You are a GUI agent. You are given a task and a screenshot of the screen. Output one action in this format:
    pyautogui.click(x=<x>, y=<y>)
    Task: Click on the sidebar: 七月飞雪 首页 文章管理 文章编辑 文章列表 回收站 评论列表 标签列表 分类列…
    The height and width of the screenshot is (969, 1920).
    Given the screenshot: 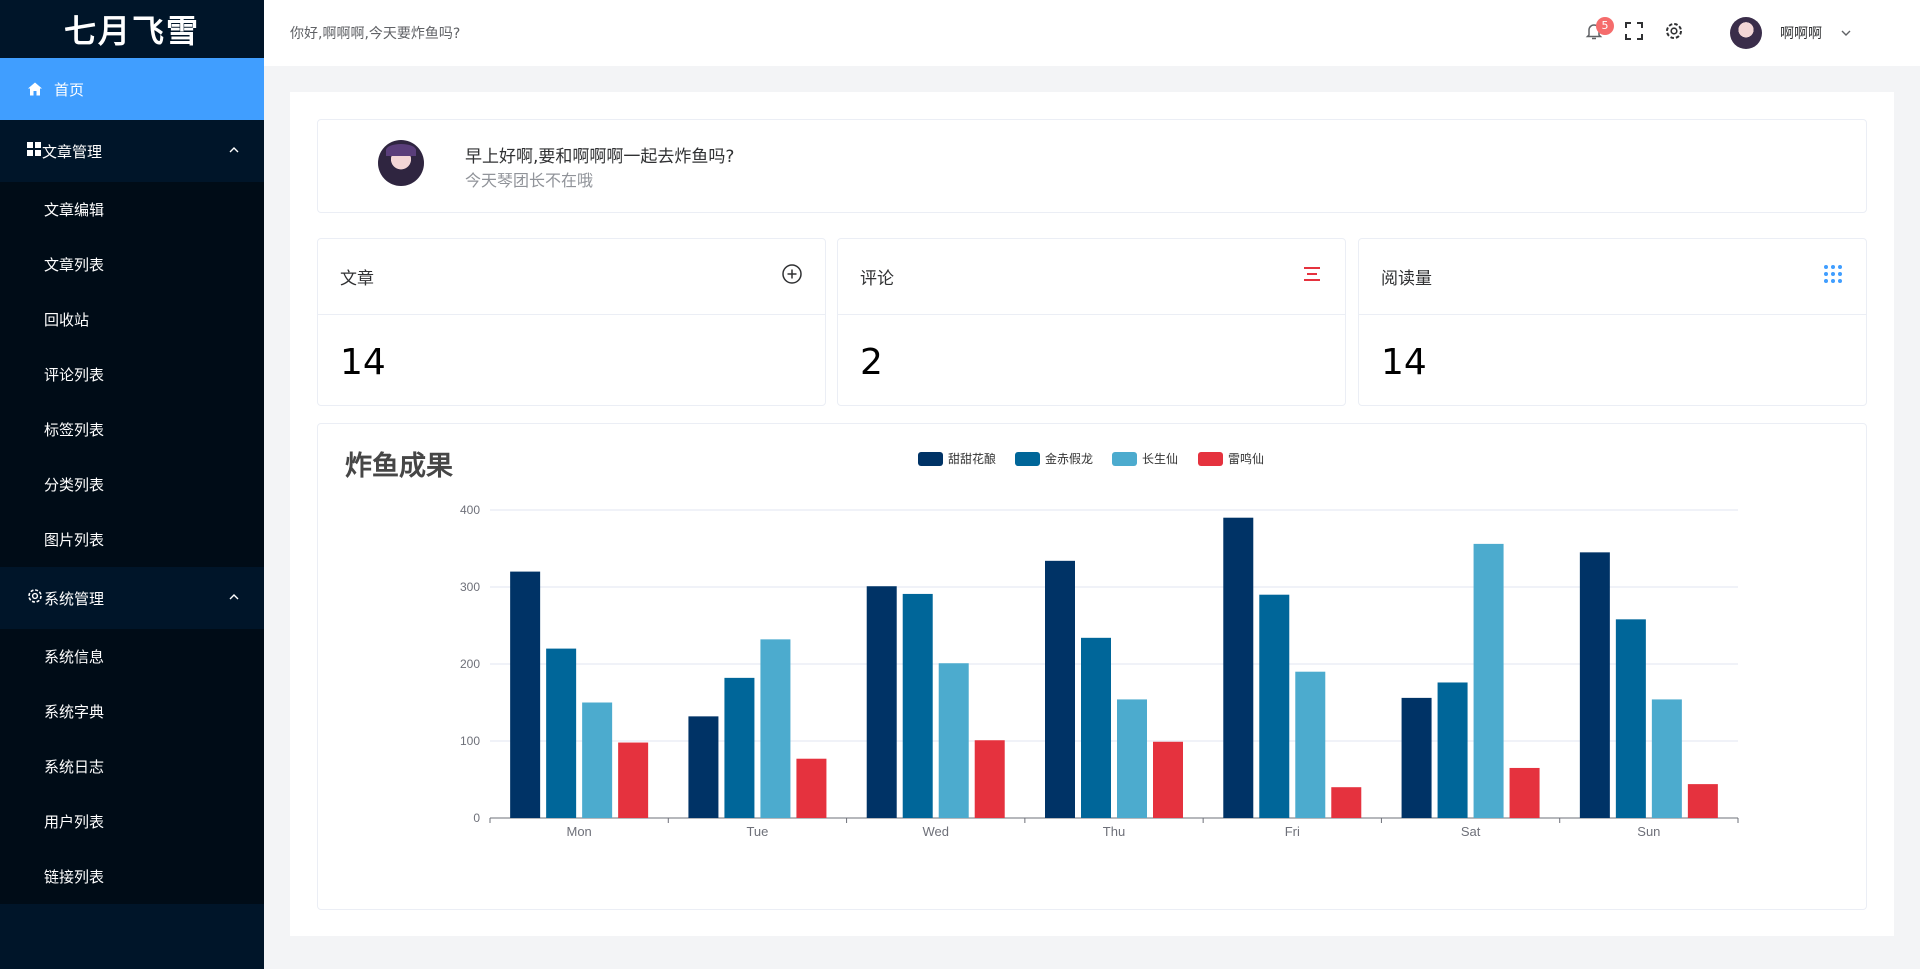 What is the action you would take?
    pyautogui.click(x=132, y=484)
    